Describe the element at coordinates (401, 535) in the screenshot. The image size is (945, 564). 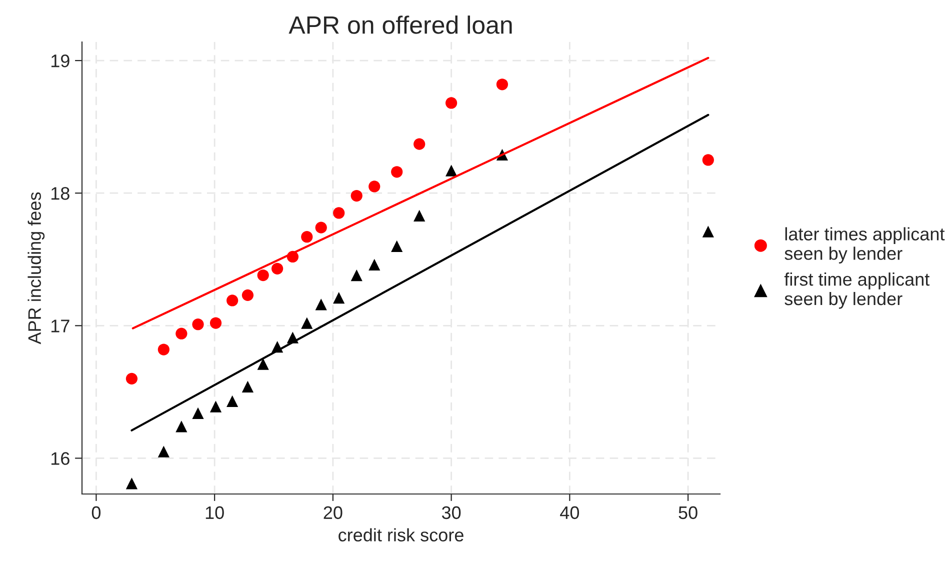
I see `x-axis-title: credit risk score` at that location.